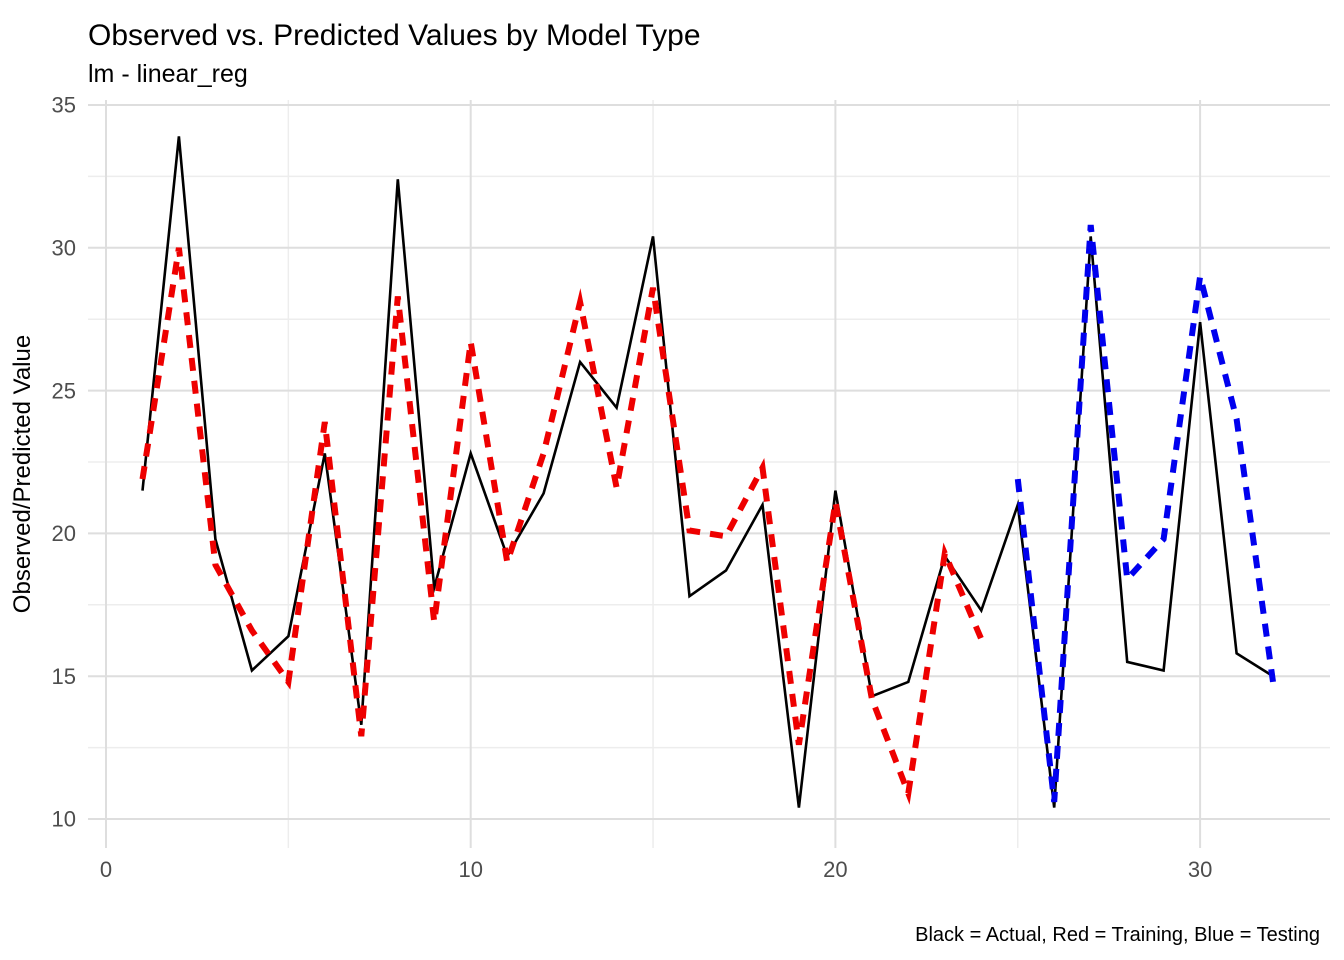 The width and height of the screenshot is (1344, 960). I want to click on series-testing-line, so click(1145, 513).